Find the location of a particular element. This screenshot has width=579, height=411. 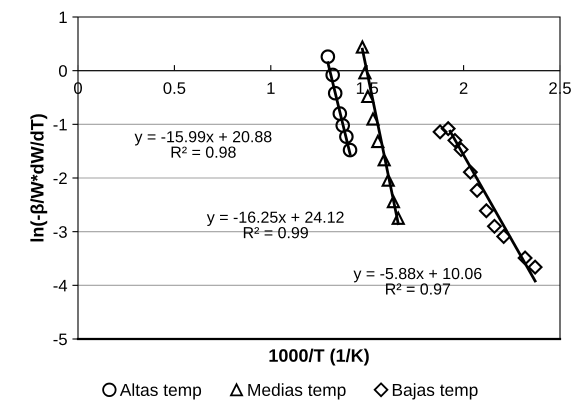

annotation: y = -16.25x + 24.12 R² = 0.99 is located at coordinates (275, 225).